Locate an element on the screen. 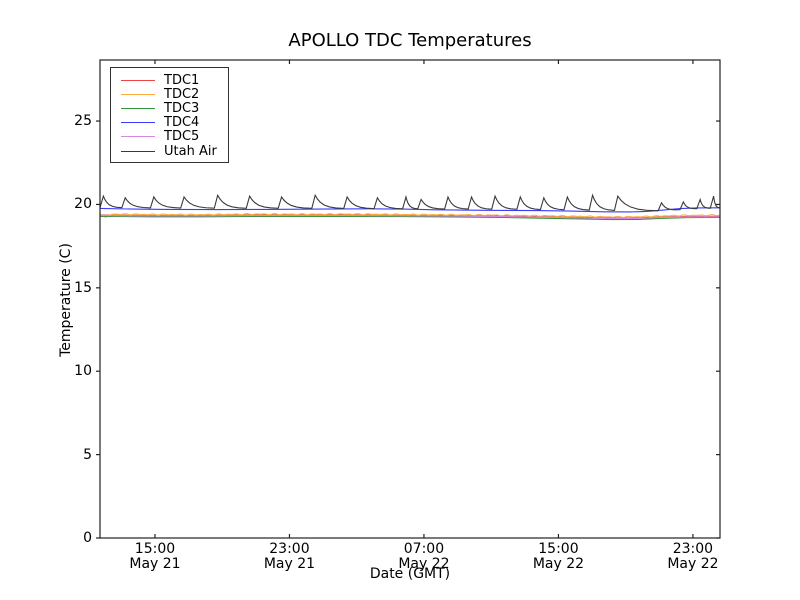 The image size is (800, 600). x-axis-label: Date (GMT) is located at coordinates (410, 574).